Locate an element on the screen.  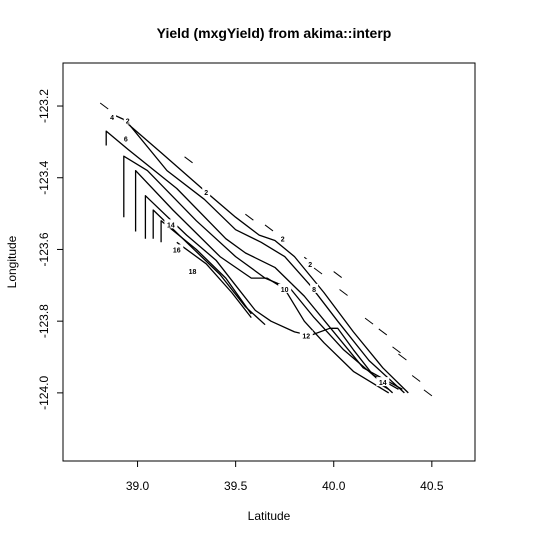
y-tick-label: -124.0 is located at coordinates (44, 393).